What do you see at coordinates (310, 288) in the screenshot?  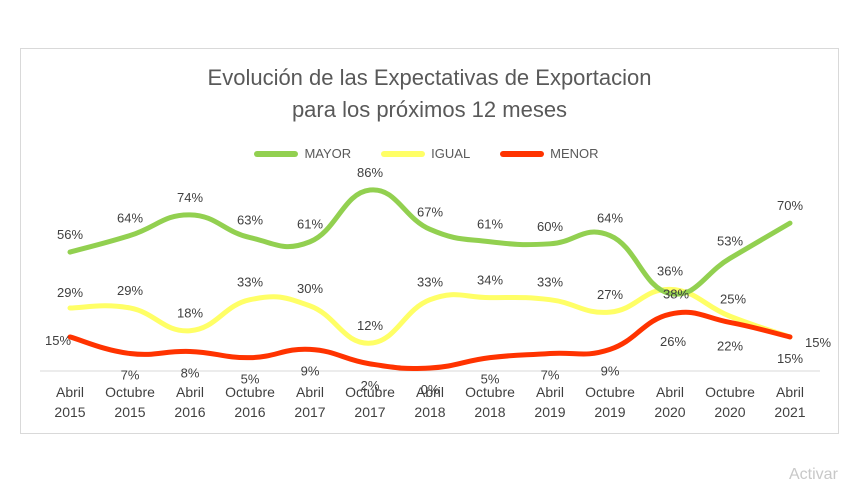 I see `data-label-igual: 30%` at bounding box center [310, 288].